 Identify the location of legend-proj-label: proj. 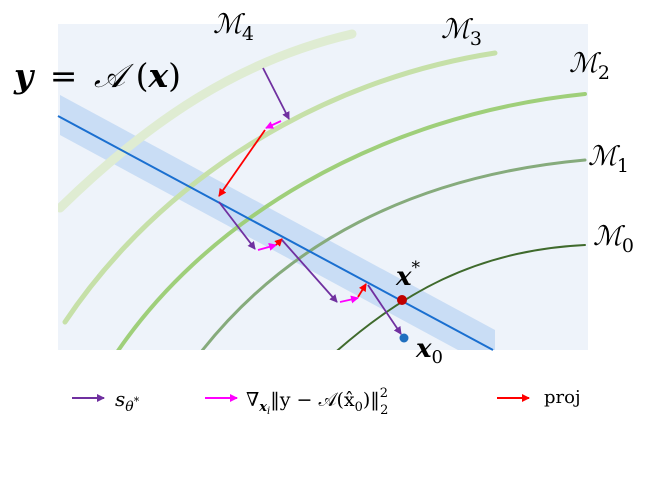
(562, 397).